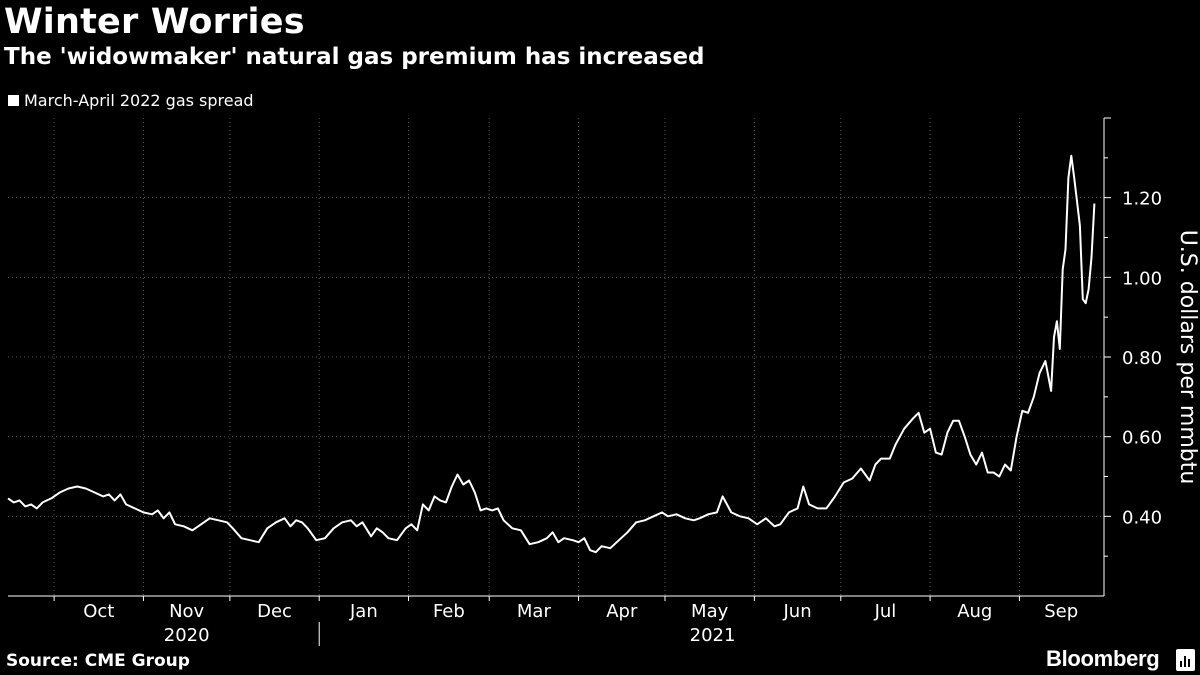 The image size is (1200, 675). Describe the element at coordinates (1061, 611) in the screenshot. I see `x-tick-label: Sep` at that location.